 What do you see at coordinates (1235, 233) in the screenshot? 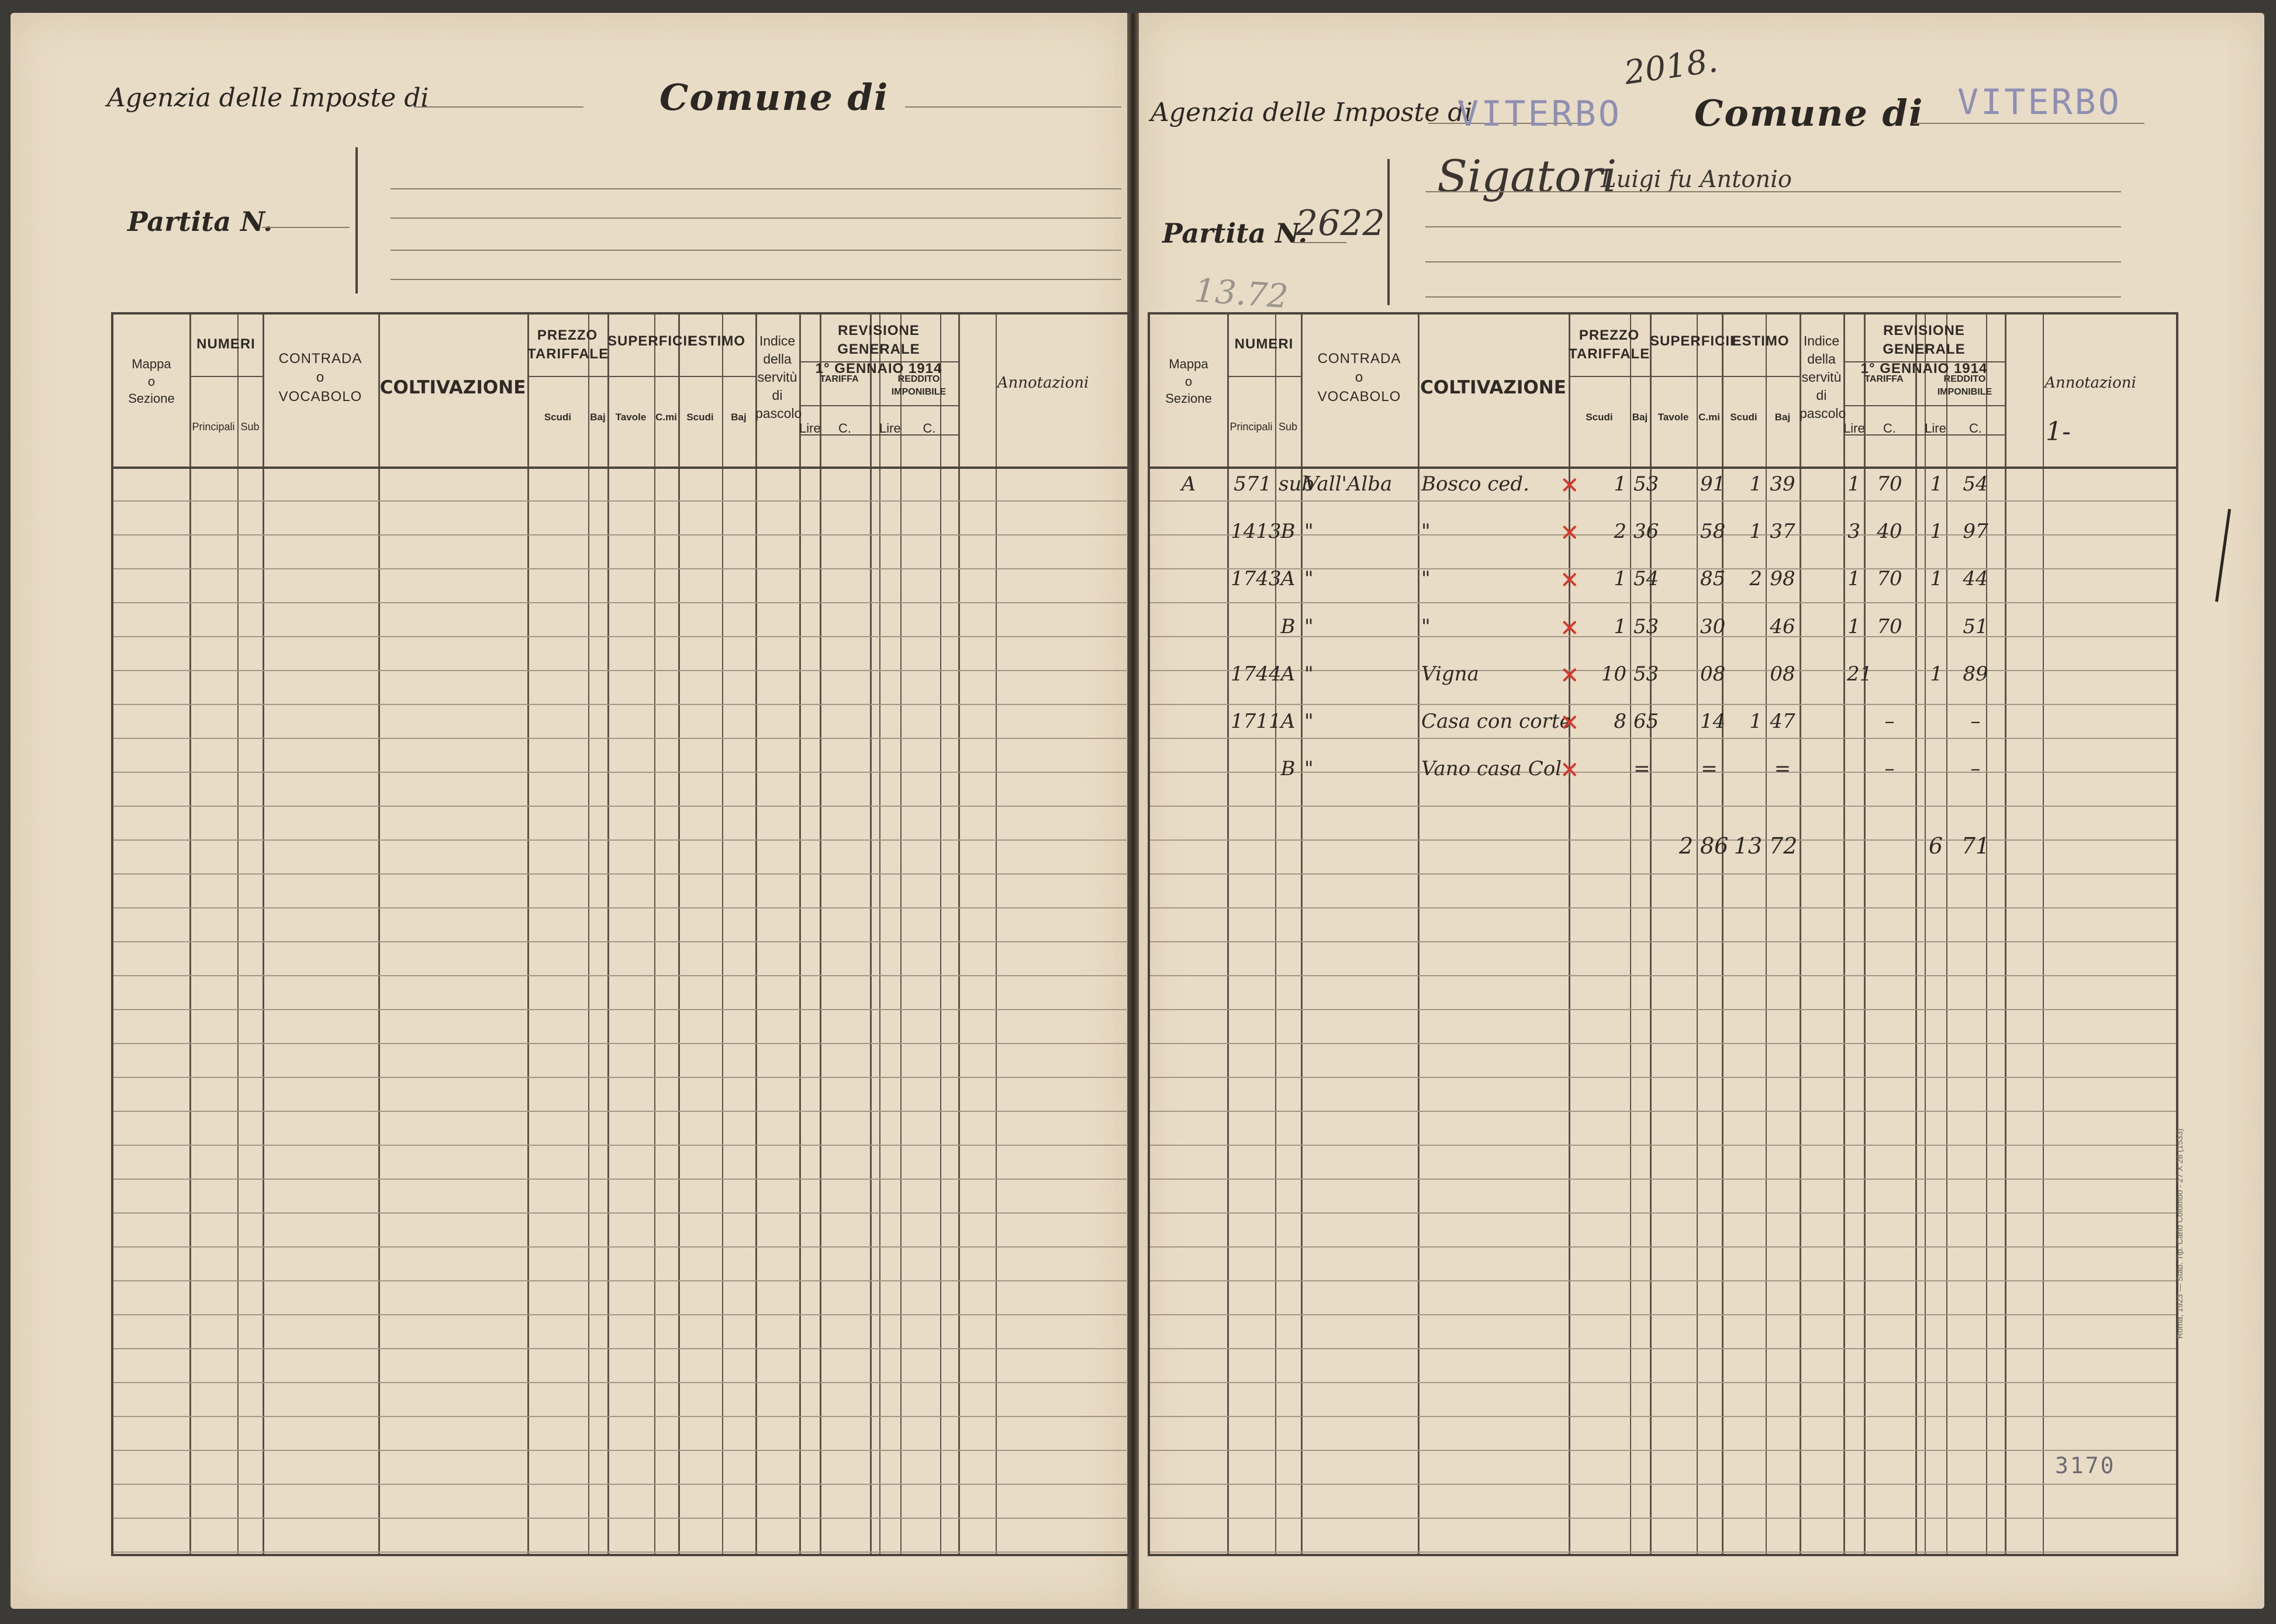
I see `partita-label: Partita N.` at bounding box center [1235, 233].